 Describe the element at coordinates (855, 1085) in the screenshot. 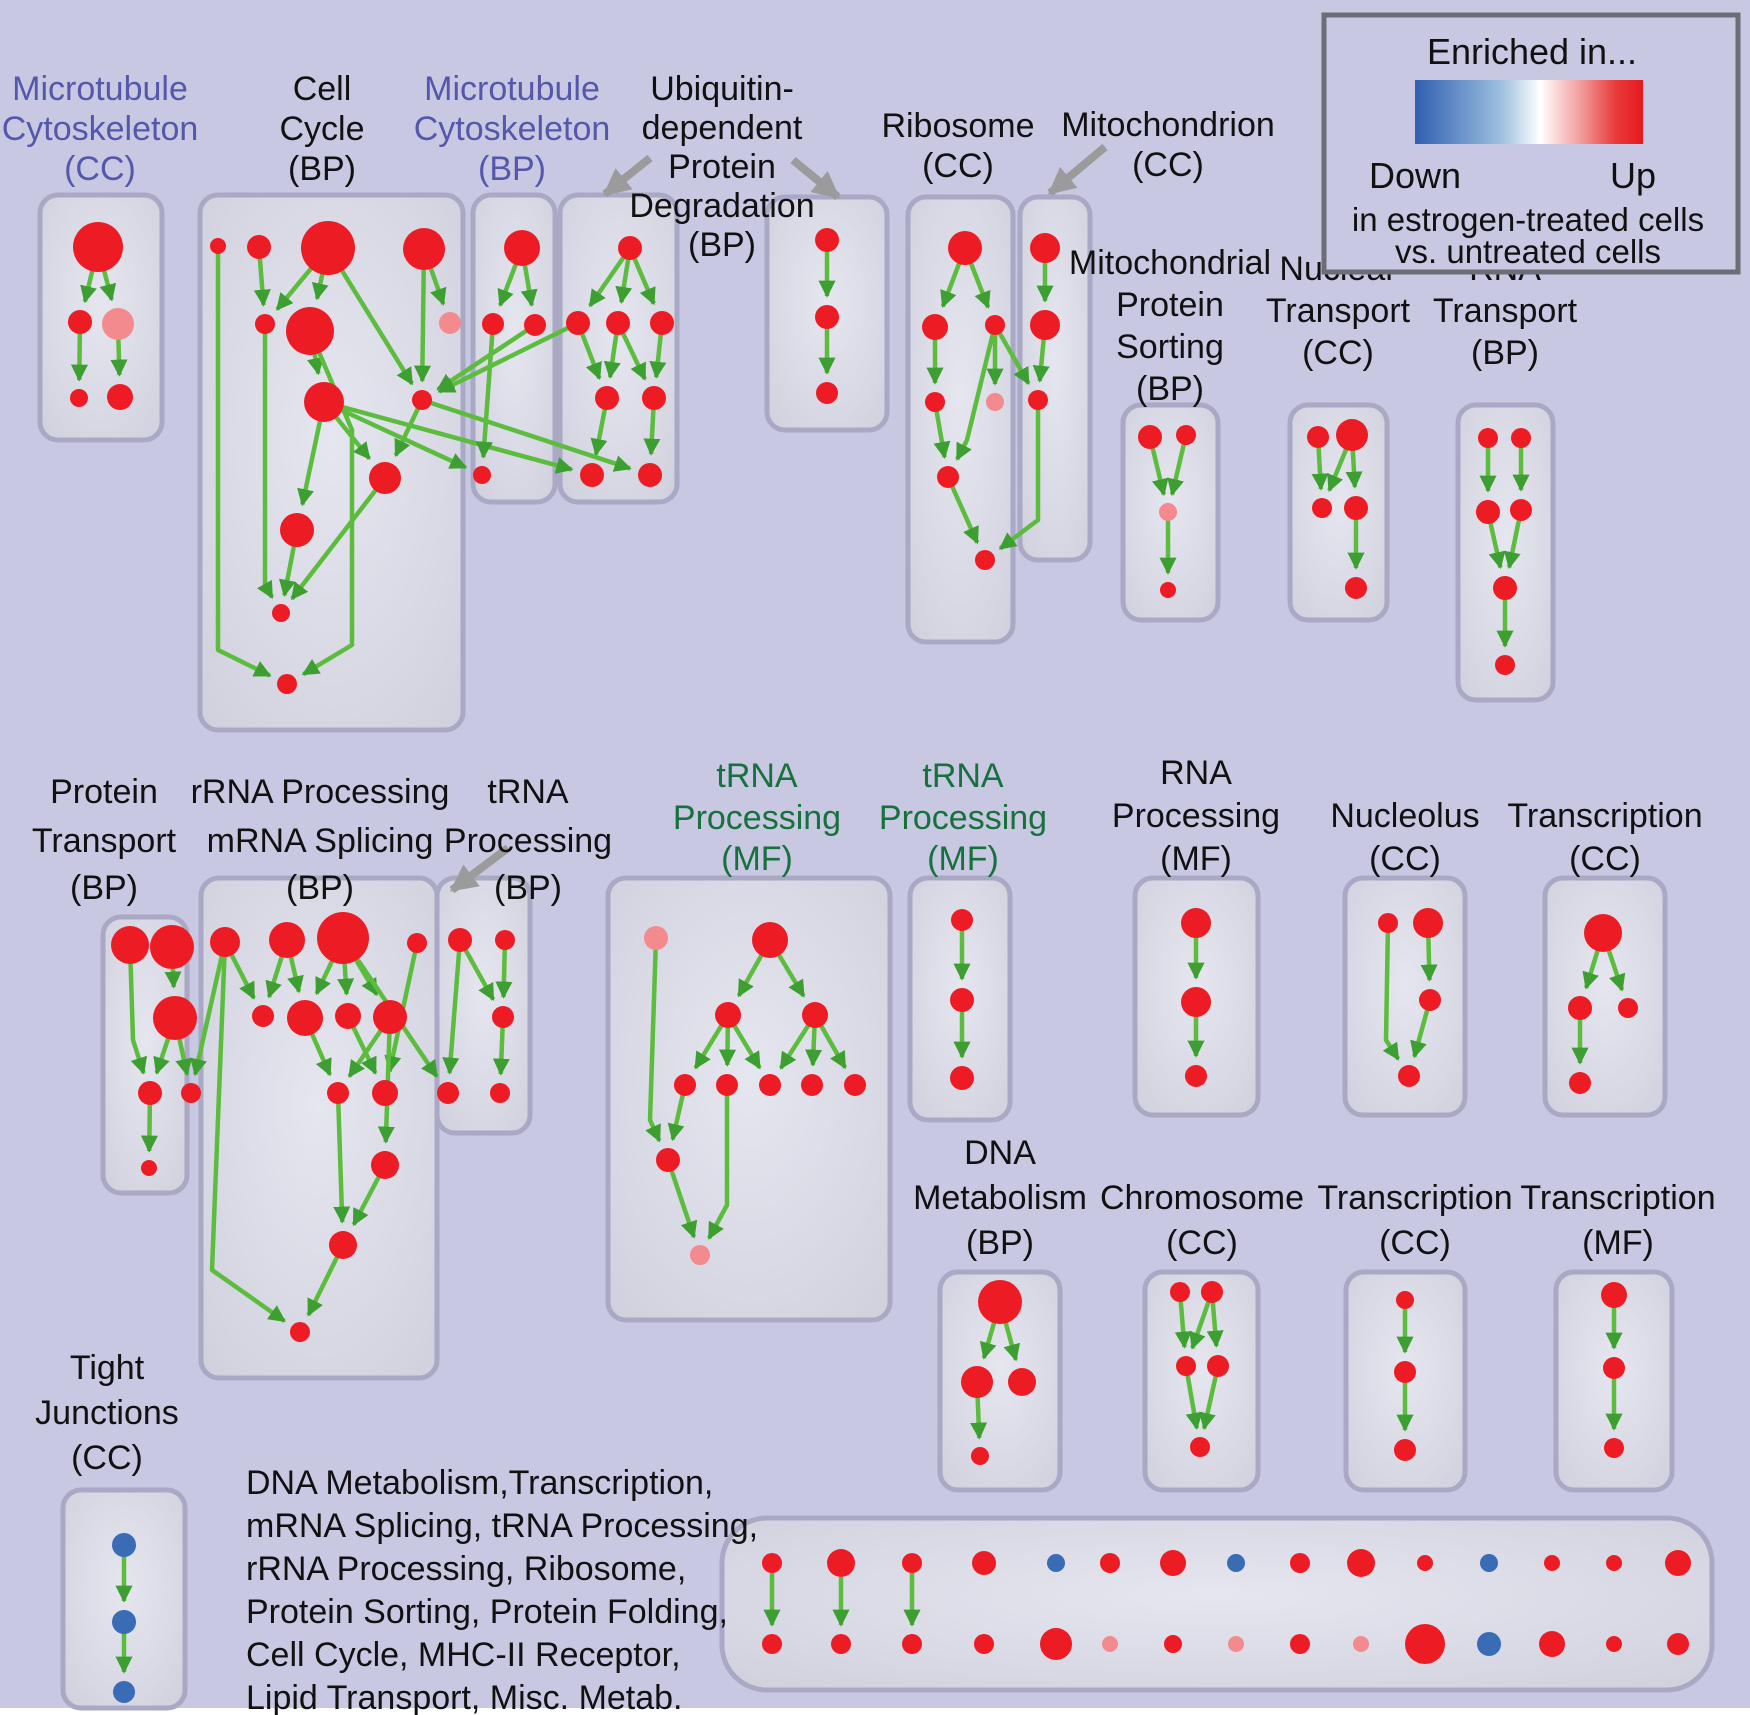

I see `node-l9-red` at that location.